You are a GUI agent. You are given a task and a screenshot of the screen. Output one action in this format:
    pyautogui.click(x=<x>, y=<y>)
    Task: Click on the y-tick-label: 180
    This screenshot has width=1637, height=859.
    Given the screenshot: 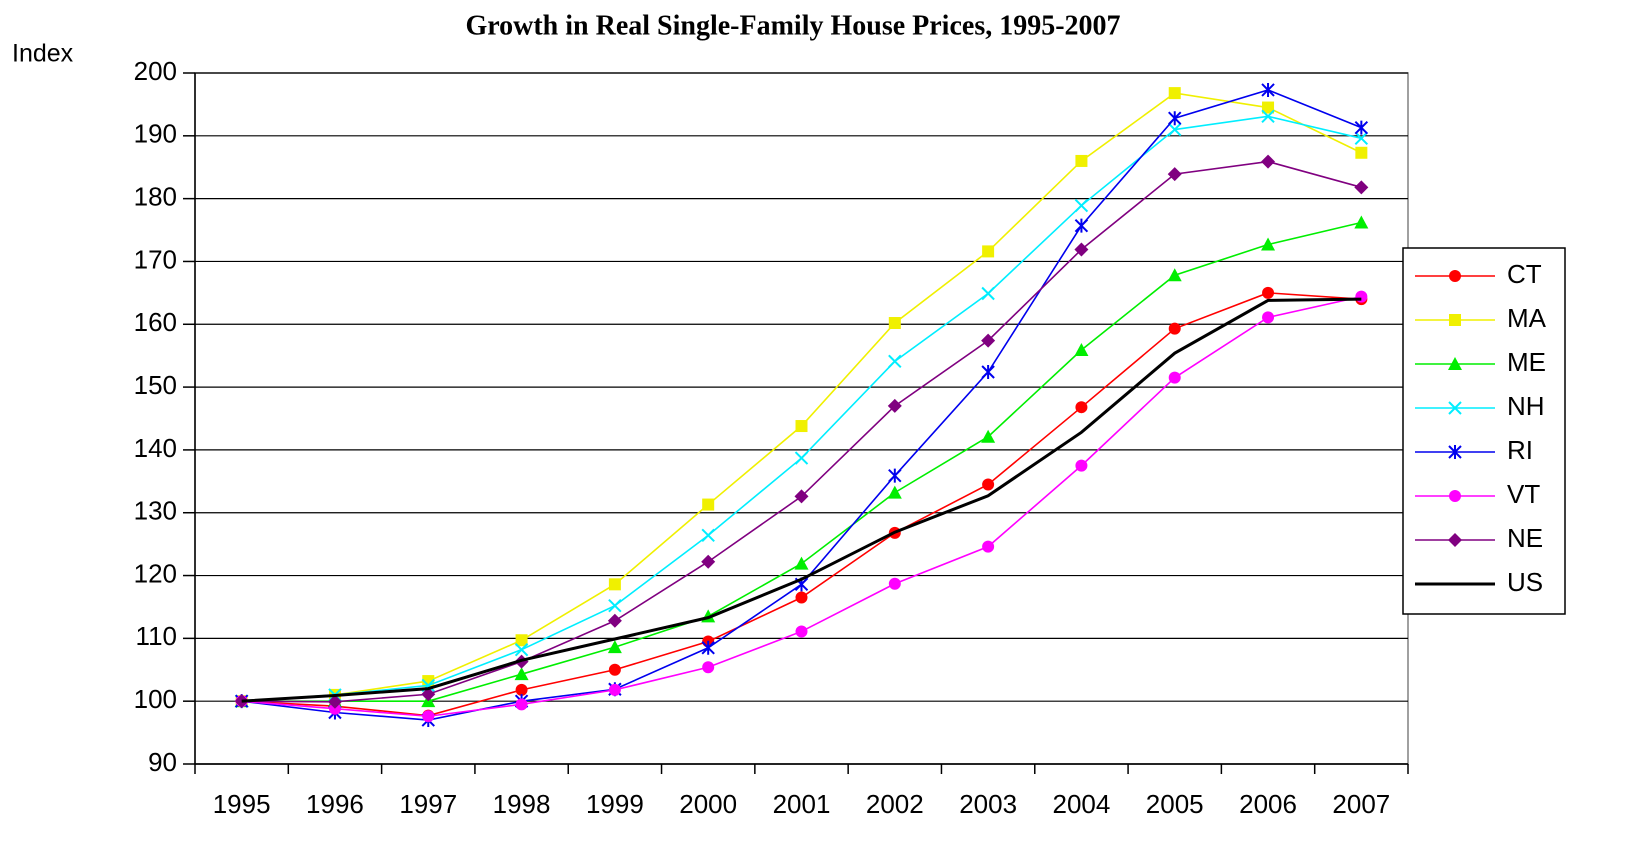 What is the action you would take?
    pyautogui.click(x=155, y=197)
    